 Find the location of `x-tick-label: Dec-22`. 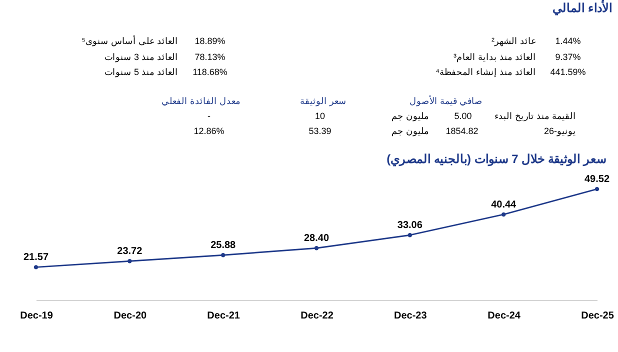

x-tick-label: Dec-22 is located at coordinates (317, 316).